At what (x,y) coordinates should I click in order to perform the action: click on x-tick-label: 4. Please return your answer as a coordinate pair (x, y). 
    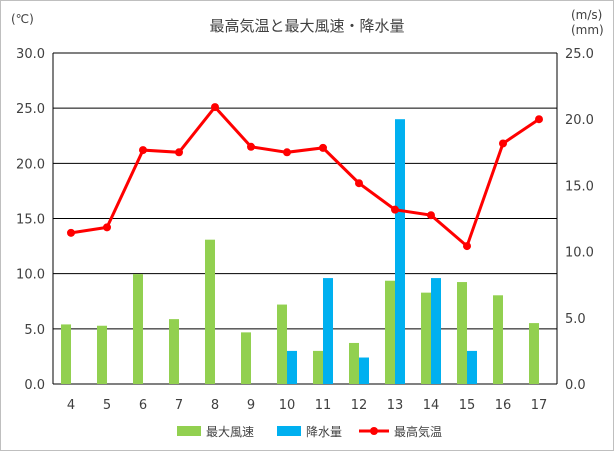
    Looking at the image, I should click on (71, 405).